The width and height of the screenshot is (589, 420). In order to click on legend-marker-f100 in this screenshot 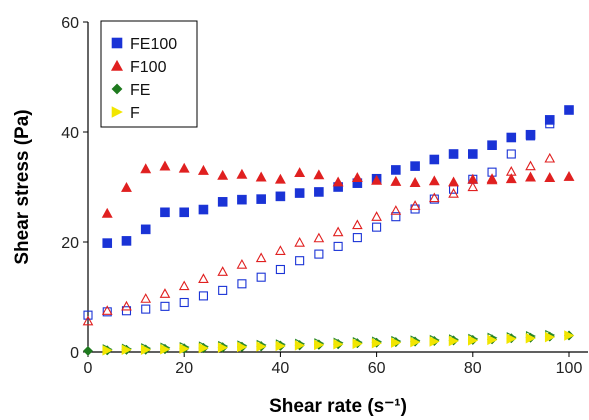, I will do `click(117, 65)`.